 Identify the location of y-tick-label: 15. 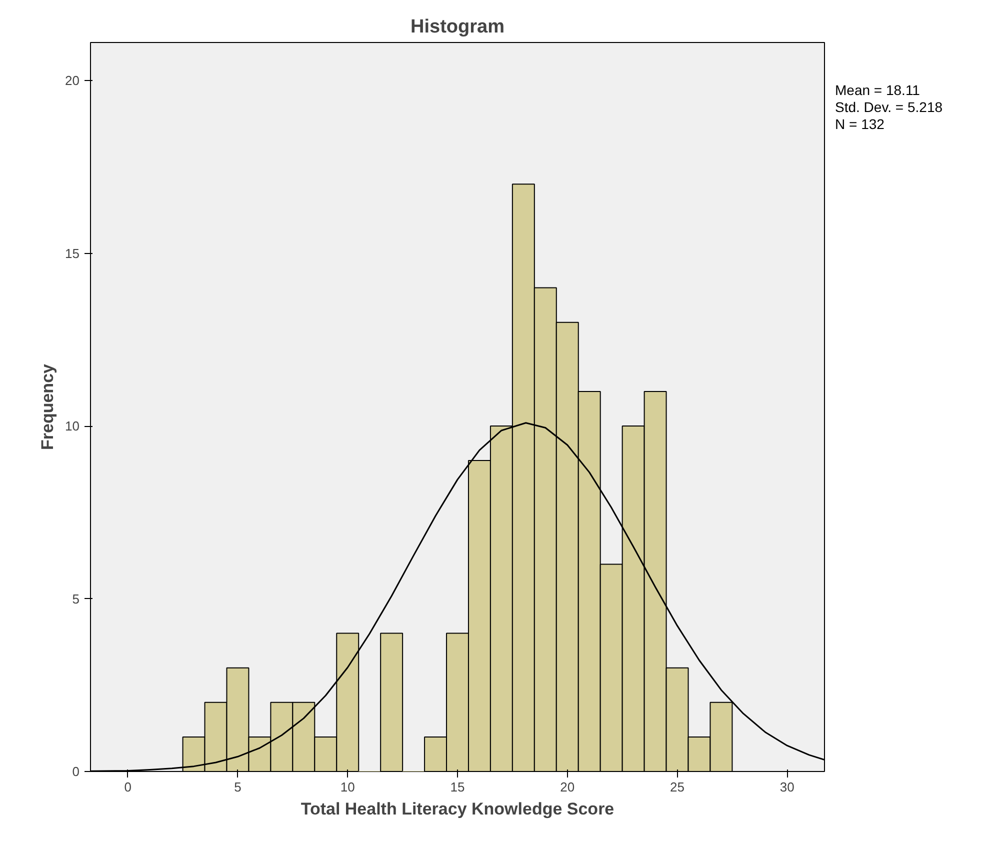
(72, 253).